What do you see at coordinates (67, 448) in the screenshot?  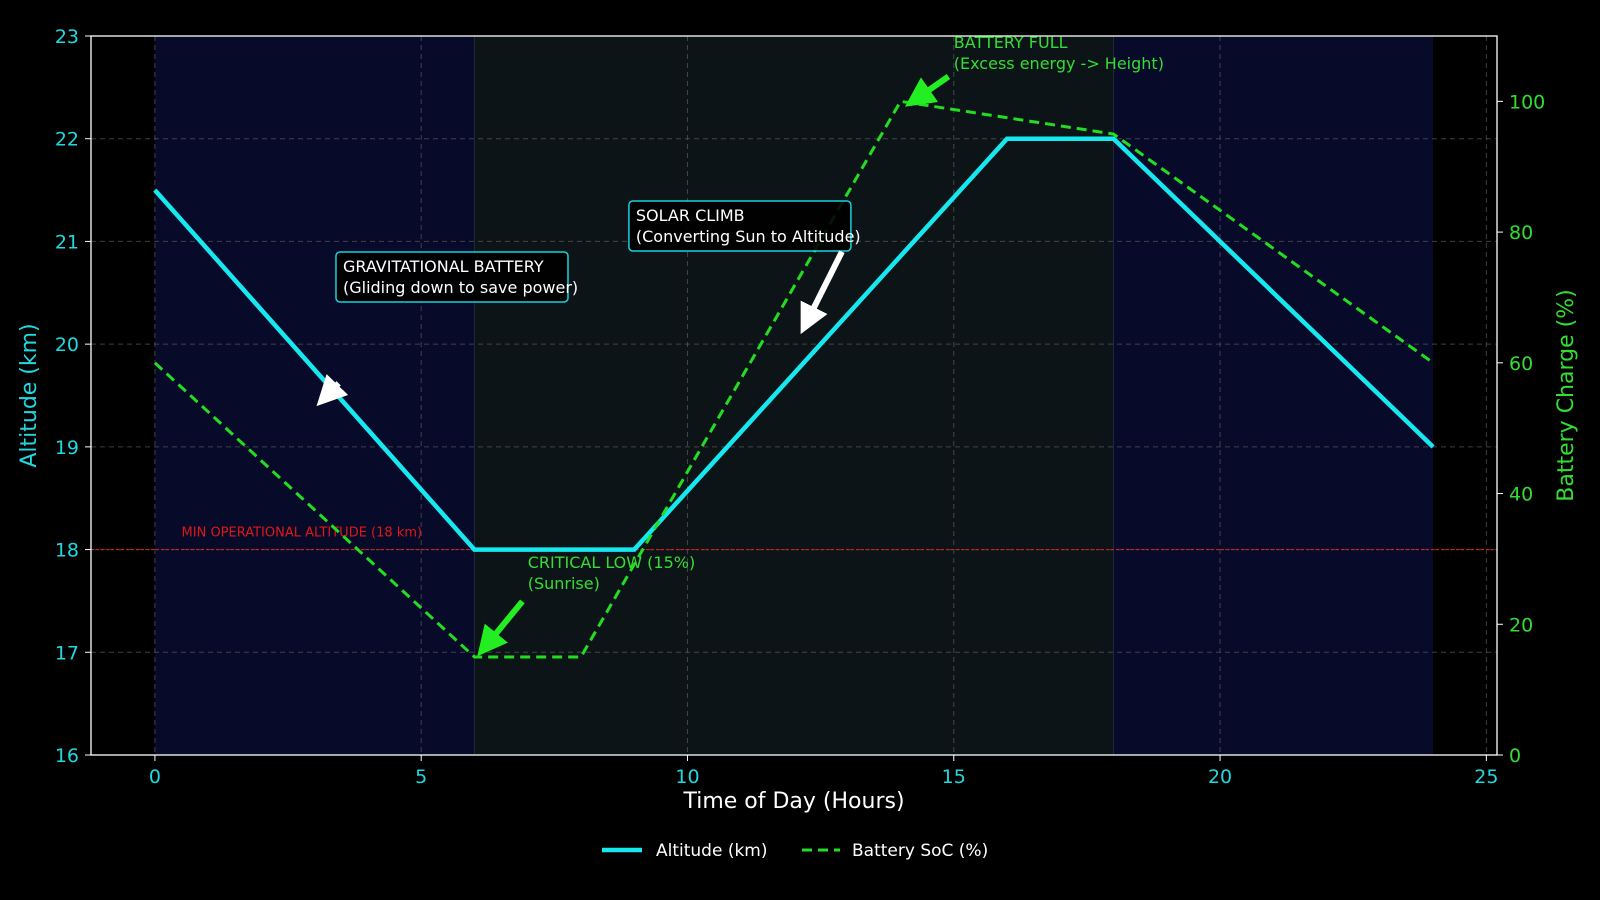 I see `y-tick-label: 19` at bounding box center [67, 448].